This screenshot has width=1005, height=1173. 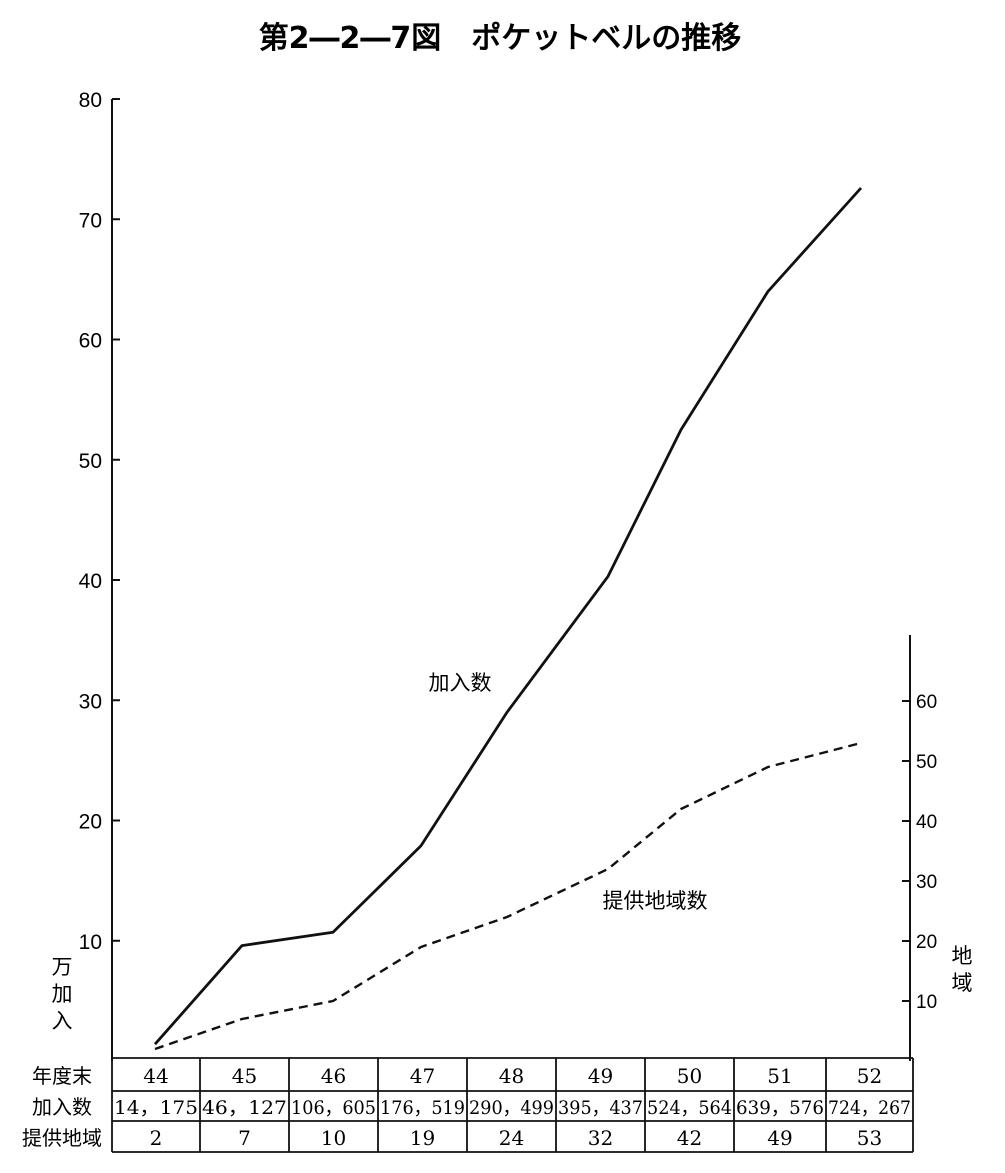 I want to click on table-cell-subscribers: 290，499, so click(x=511, y=1108).